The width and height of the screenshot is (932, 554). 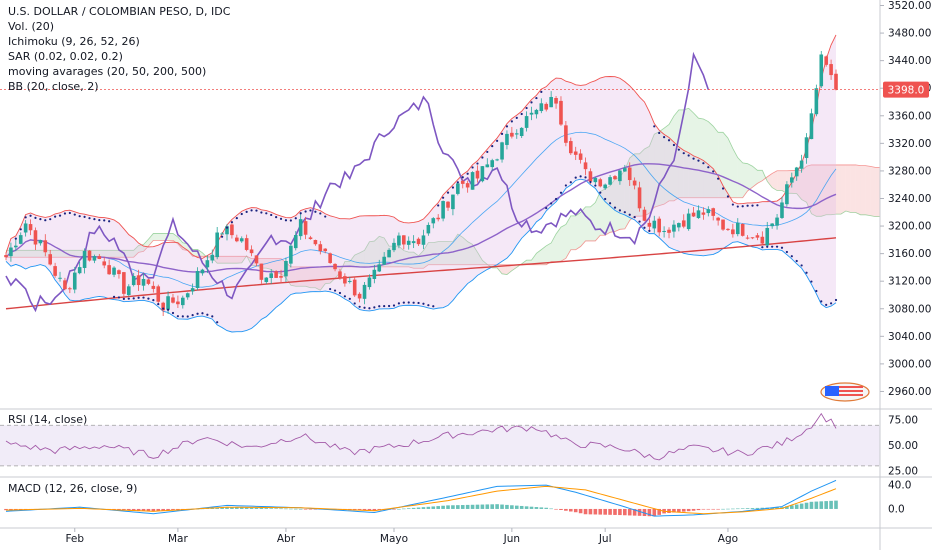 What do you see at coordinates (909, 309) in the screenshot?
I see `price-axis-label: 3080.00` at bounding box center [909, 309].